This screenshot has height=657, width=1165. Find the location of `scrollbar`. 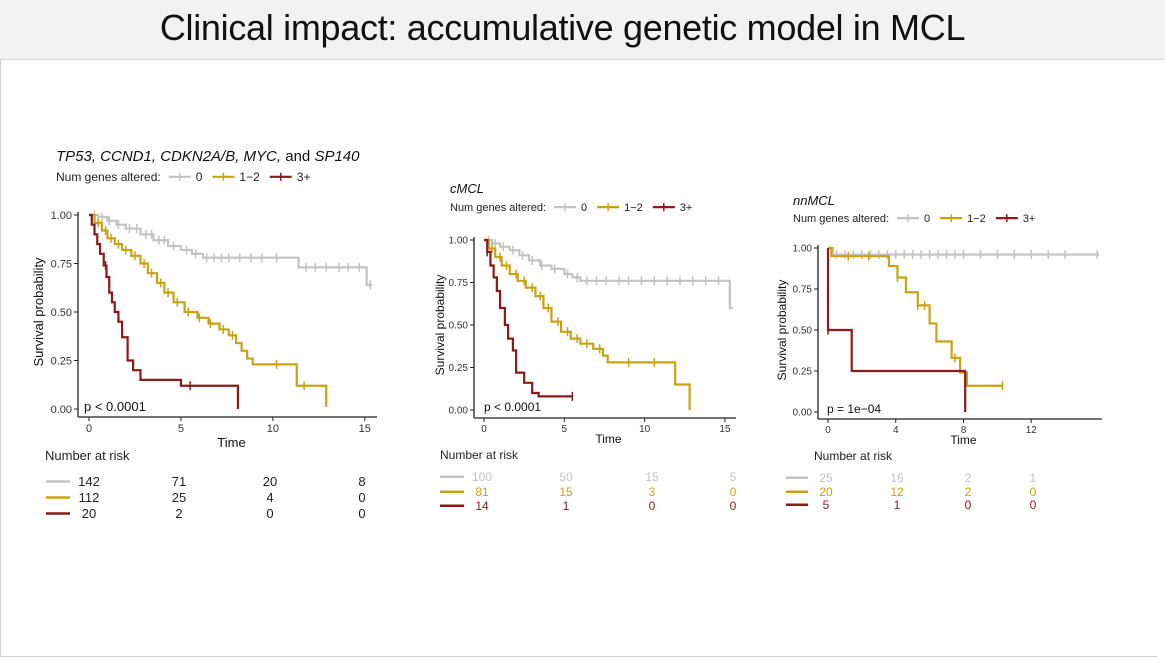

scrollbar is located at coordinates (1161, 358).